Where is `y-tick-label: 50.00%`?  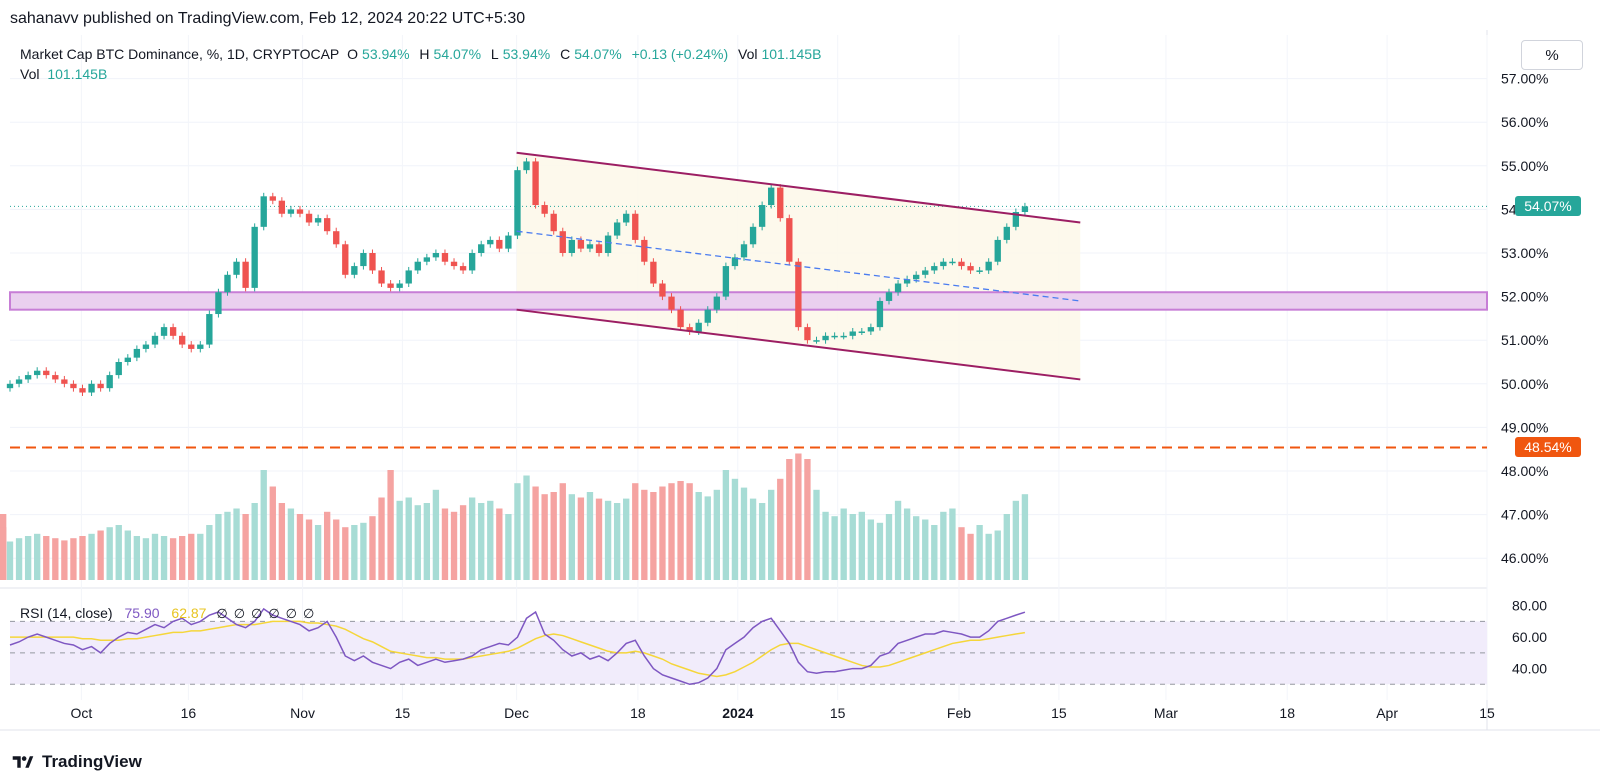
y-tick-label: 50.00% is located at coordinates (1524, 384).